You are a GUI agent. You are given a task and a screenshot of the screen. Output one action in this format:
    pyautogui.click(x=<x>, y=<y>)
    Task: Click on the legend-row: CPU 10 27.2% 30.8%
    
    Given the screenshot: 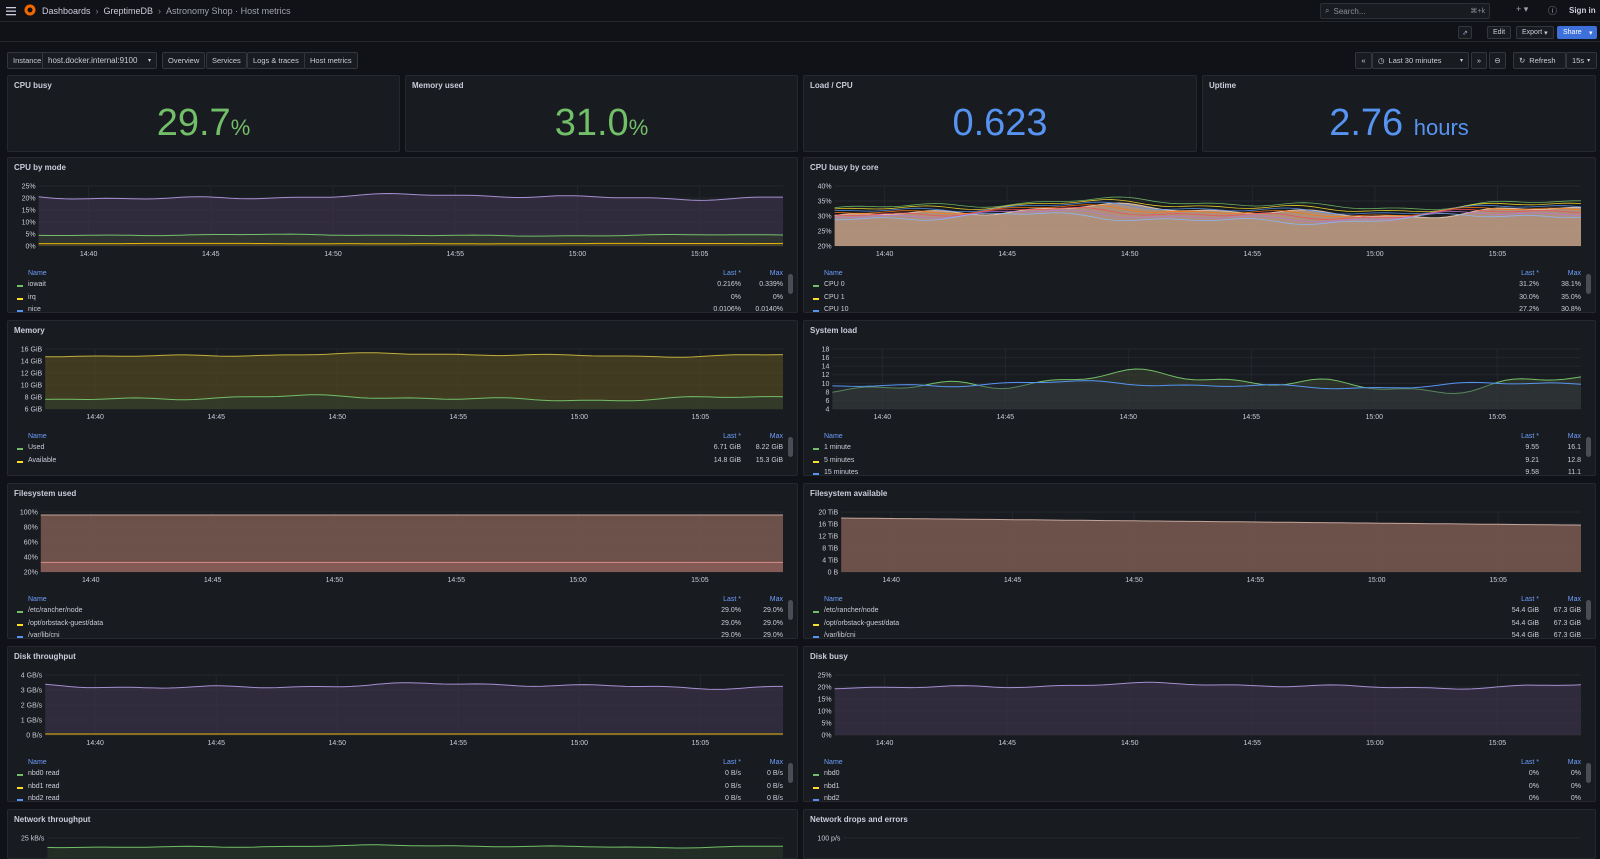 What is the action you would take?
    pyautogui.click(x=1195, y=309)
    